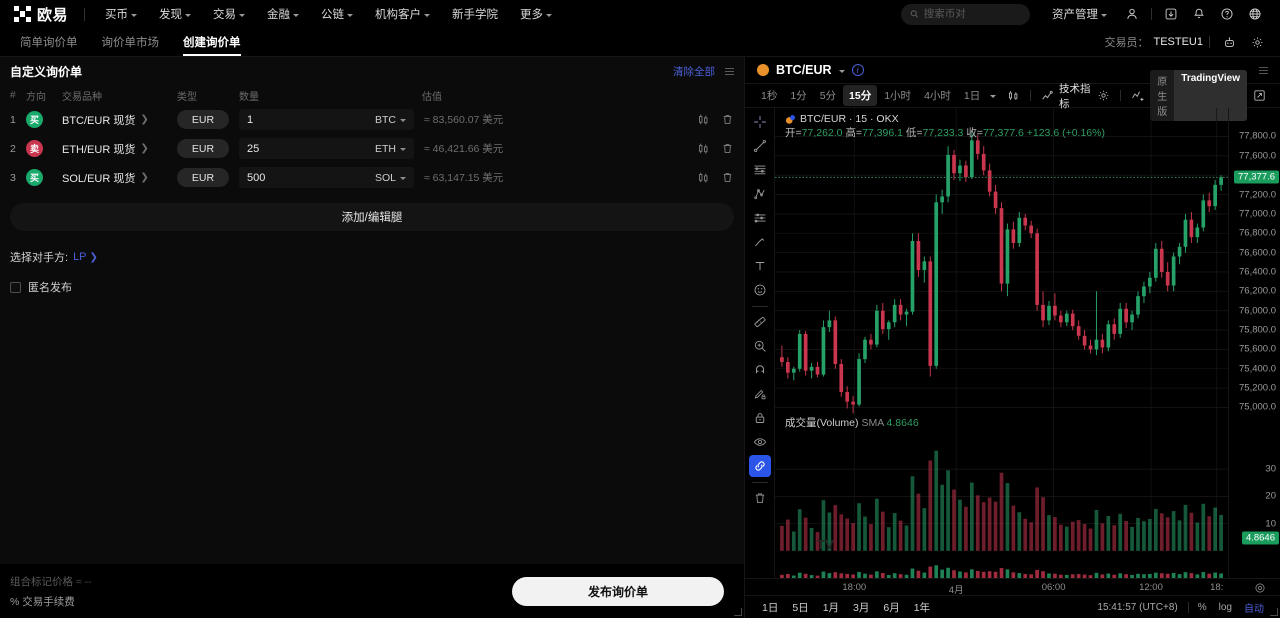  What do you see at coordinates (1001, 571) in the screenshot?
I see `chart-overview-strip` at bounding box center [1001, 571].